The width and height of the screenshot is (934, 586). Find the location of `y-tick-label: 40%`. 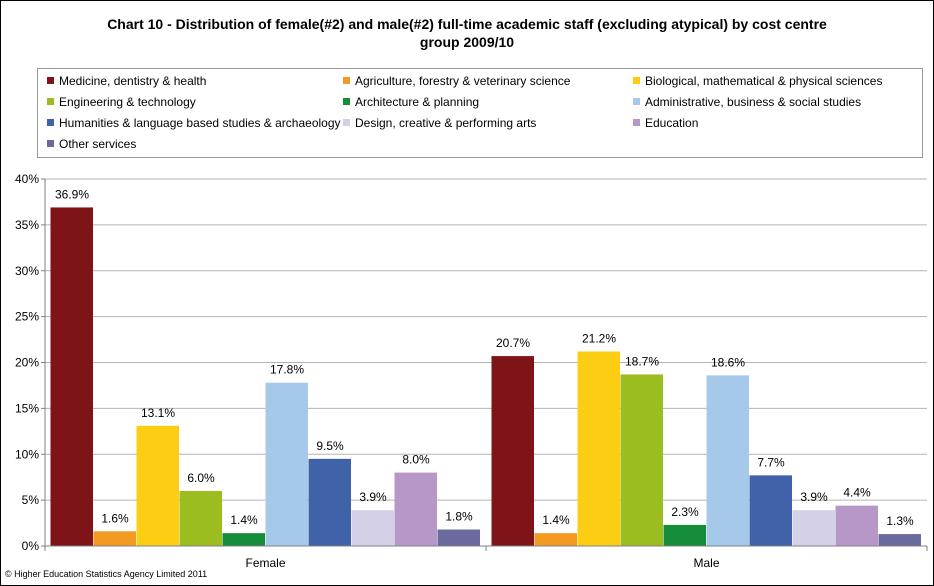

y-tick-label: 40% is located at coordinates (27, 179).